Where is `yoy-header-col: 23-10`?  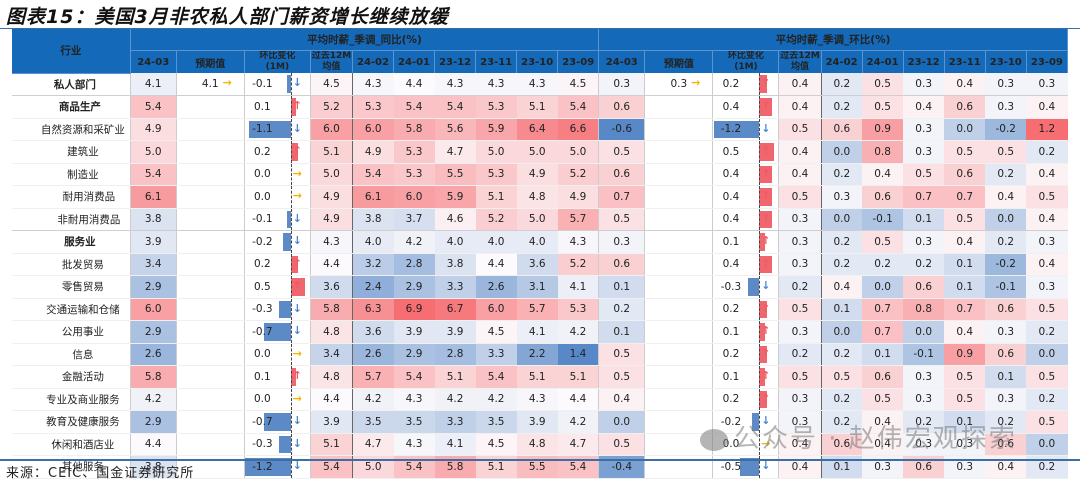
yoy-header-col: 23-10 is located at coordinates (537, 61).